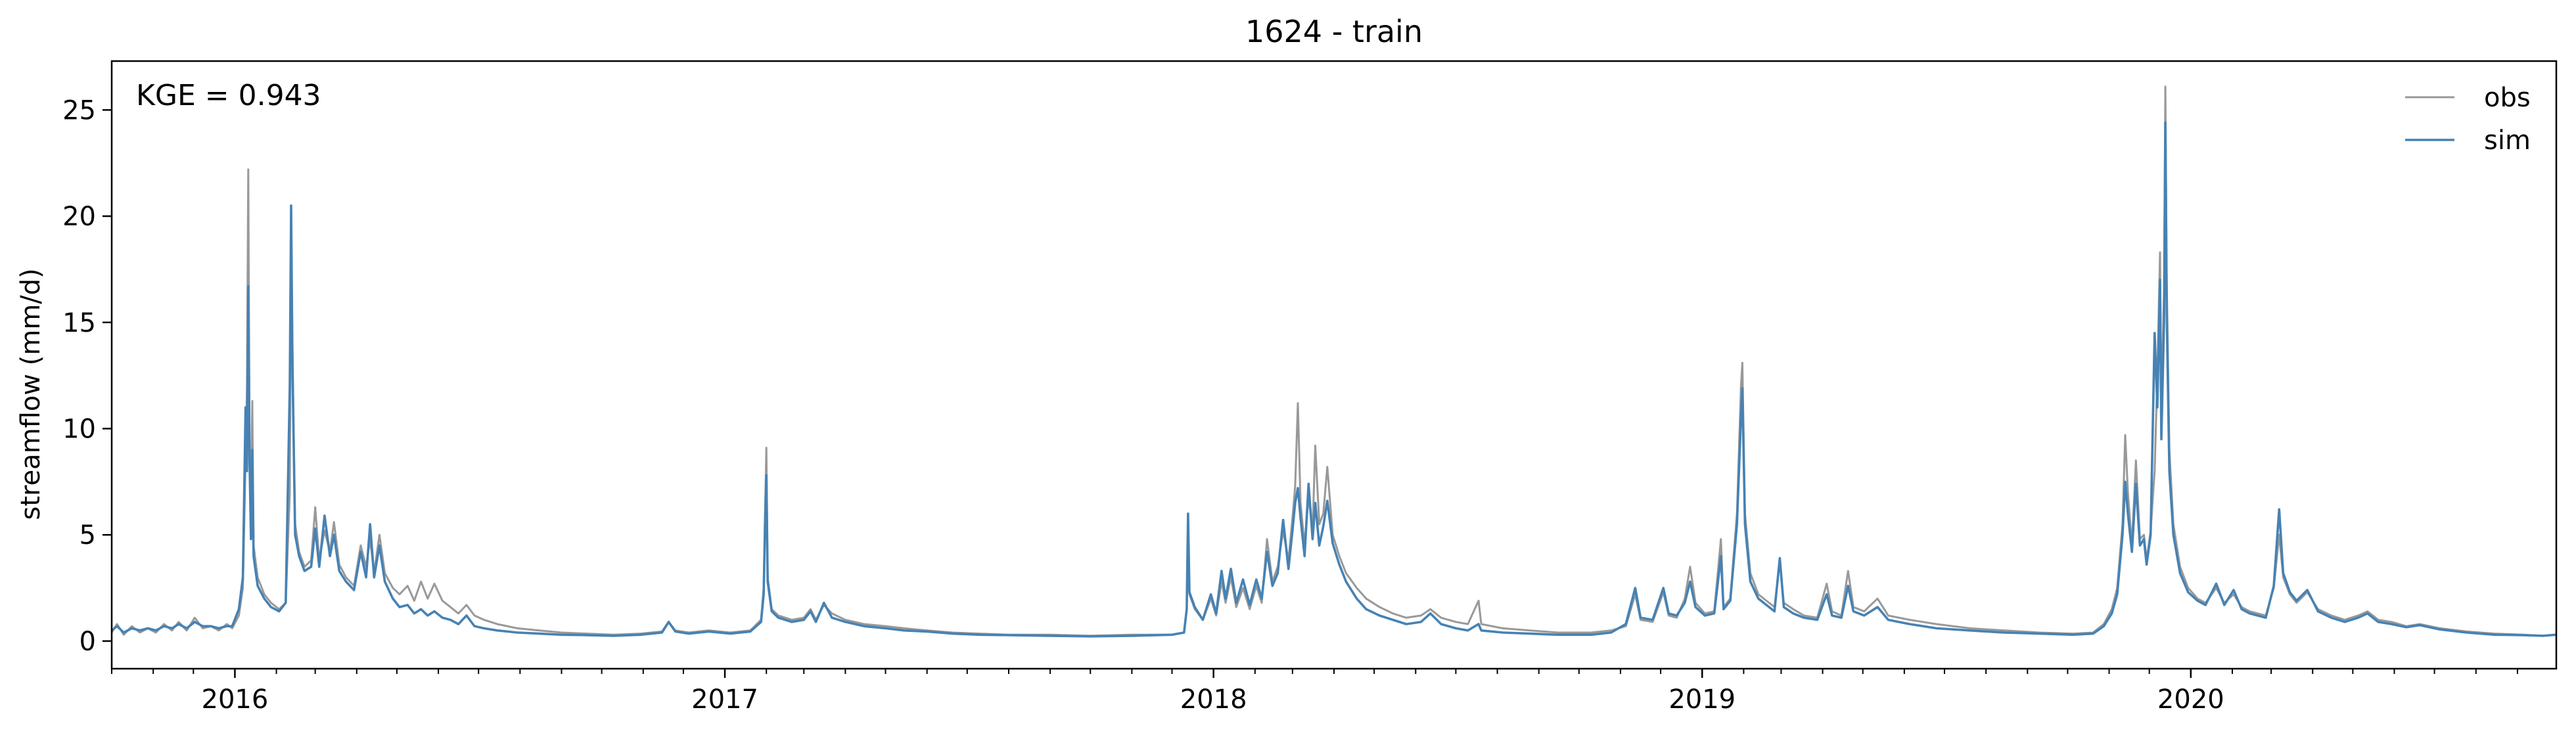 The width and height of the screenshot is (2576, 737). What do you see at coordinates (235, 699) in the screenshot?
I see `x-tick-label: 2016` at bounding box center [235, 699].